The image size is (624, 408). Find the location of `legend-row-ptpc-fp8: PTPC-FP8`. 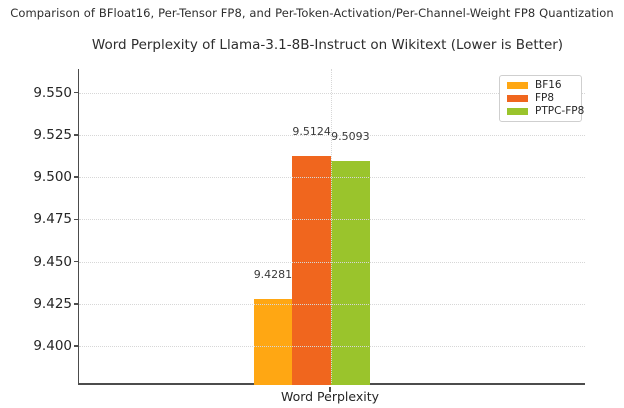

legend-row-ptpc-fp8: PTPC-FP8 is located at coordinates (545, 112).